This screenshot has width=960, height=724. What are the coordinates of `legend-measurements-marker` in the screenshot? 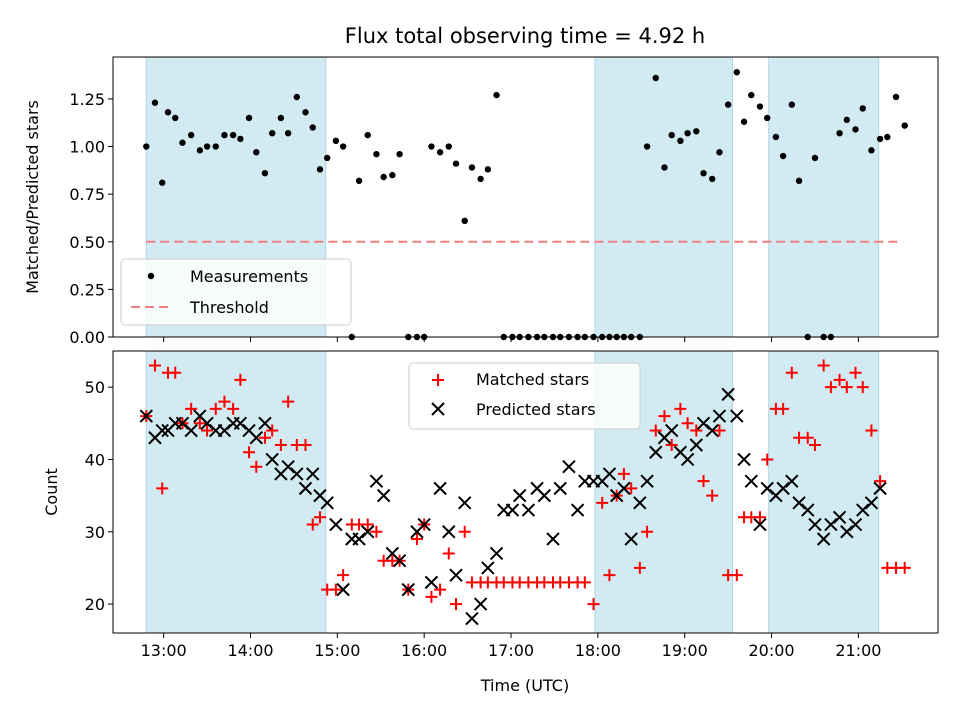 It's located at (151, 276).